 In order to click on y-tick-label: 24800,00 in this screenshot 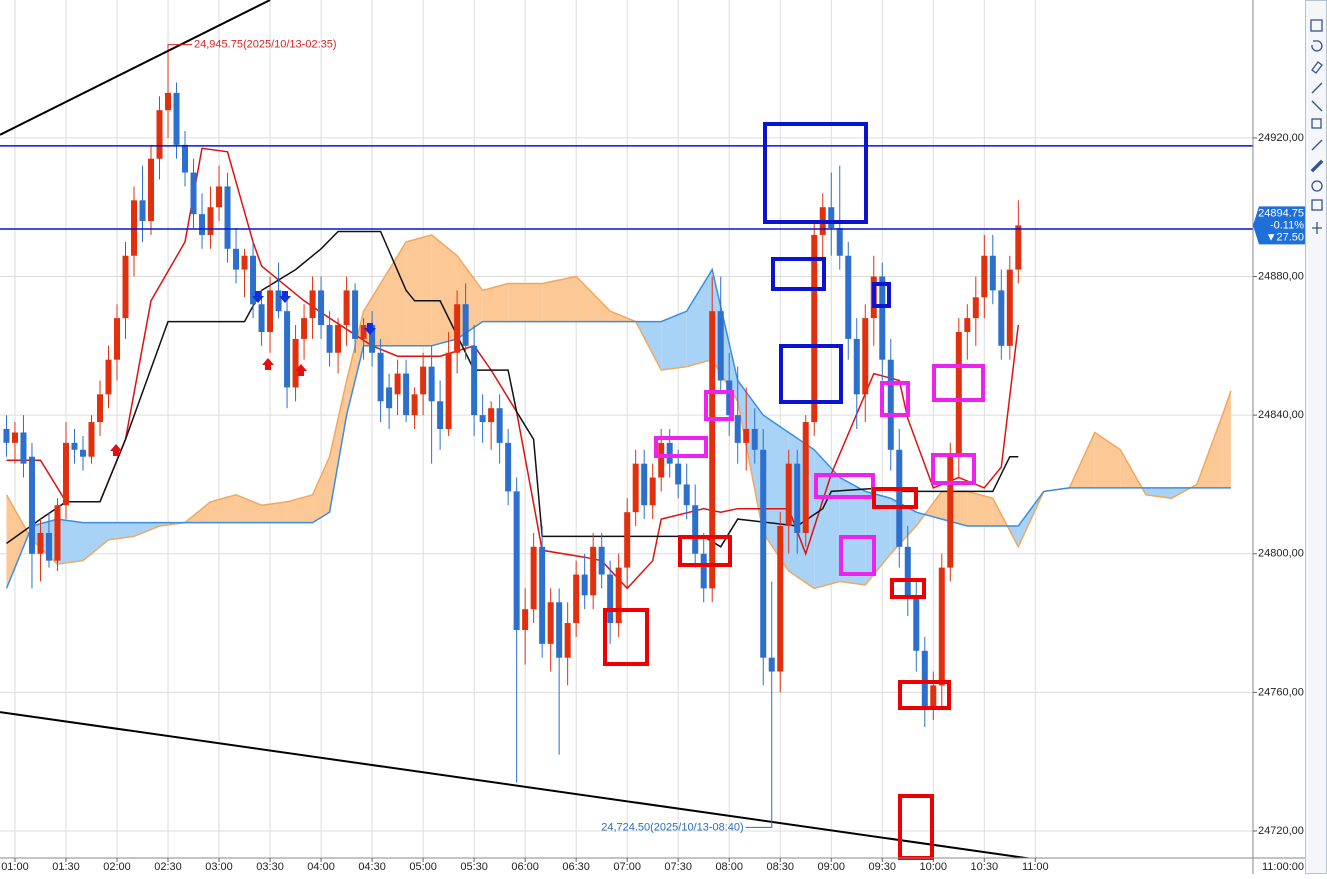, I will do `click(1281, 554)`.